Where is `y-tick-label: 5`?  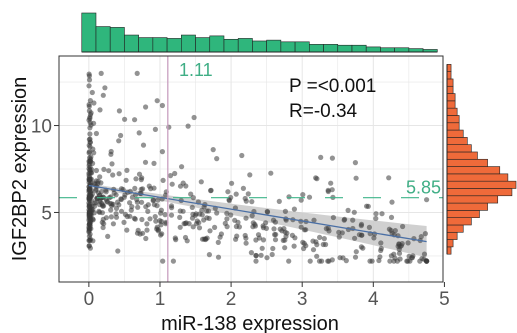
y-tick-label: 5 is located at coordinates (46, 213).